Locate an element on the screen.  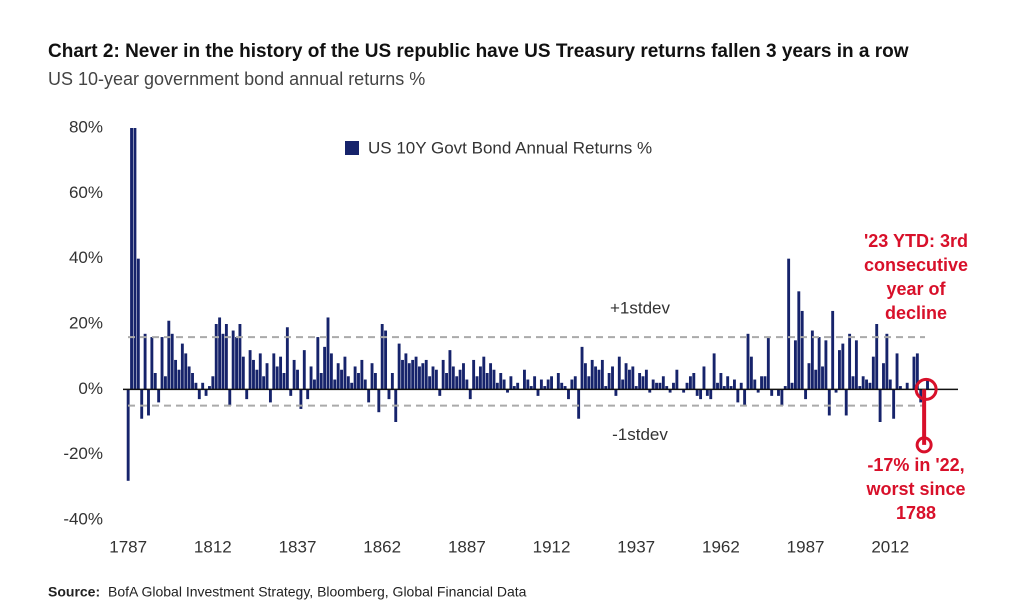
y-tick-label: 0% is located at coordinates (90, 388).